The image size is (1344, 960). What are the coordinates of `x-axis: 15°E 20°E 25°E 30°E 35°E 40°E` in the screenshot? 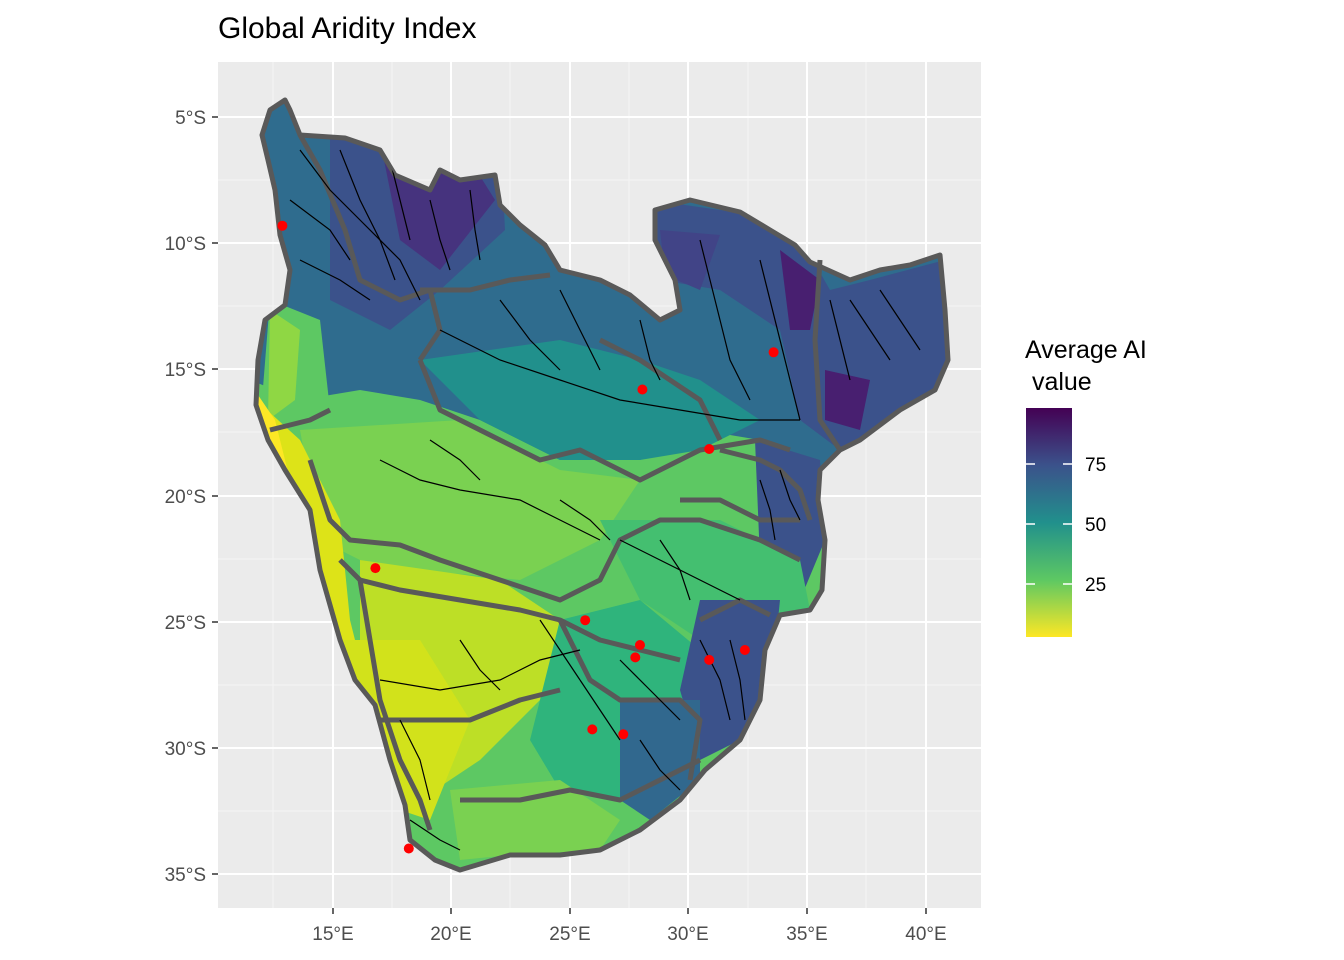 It's located at (629, 926).